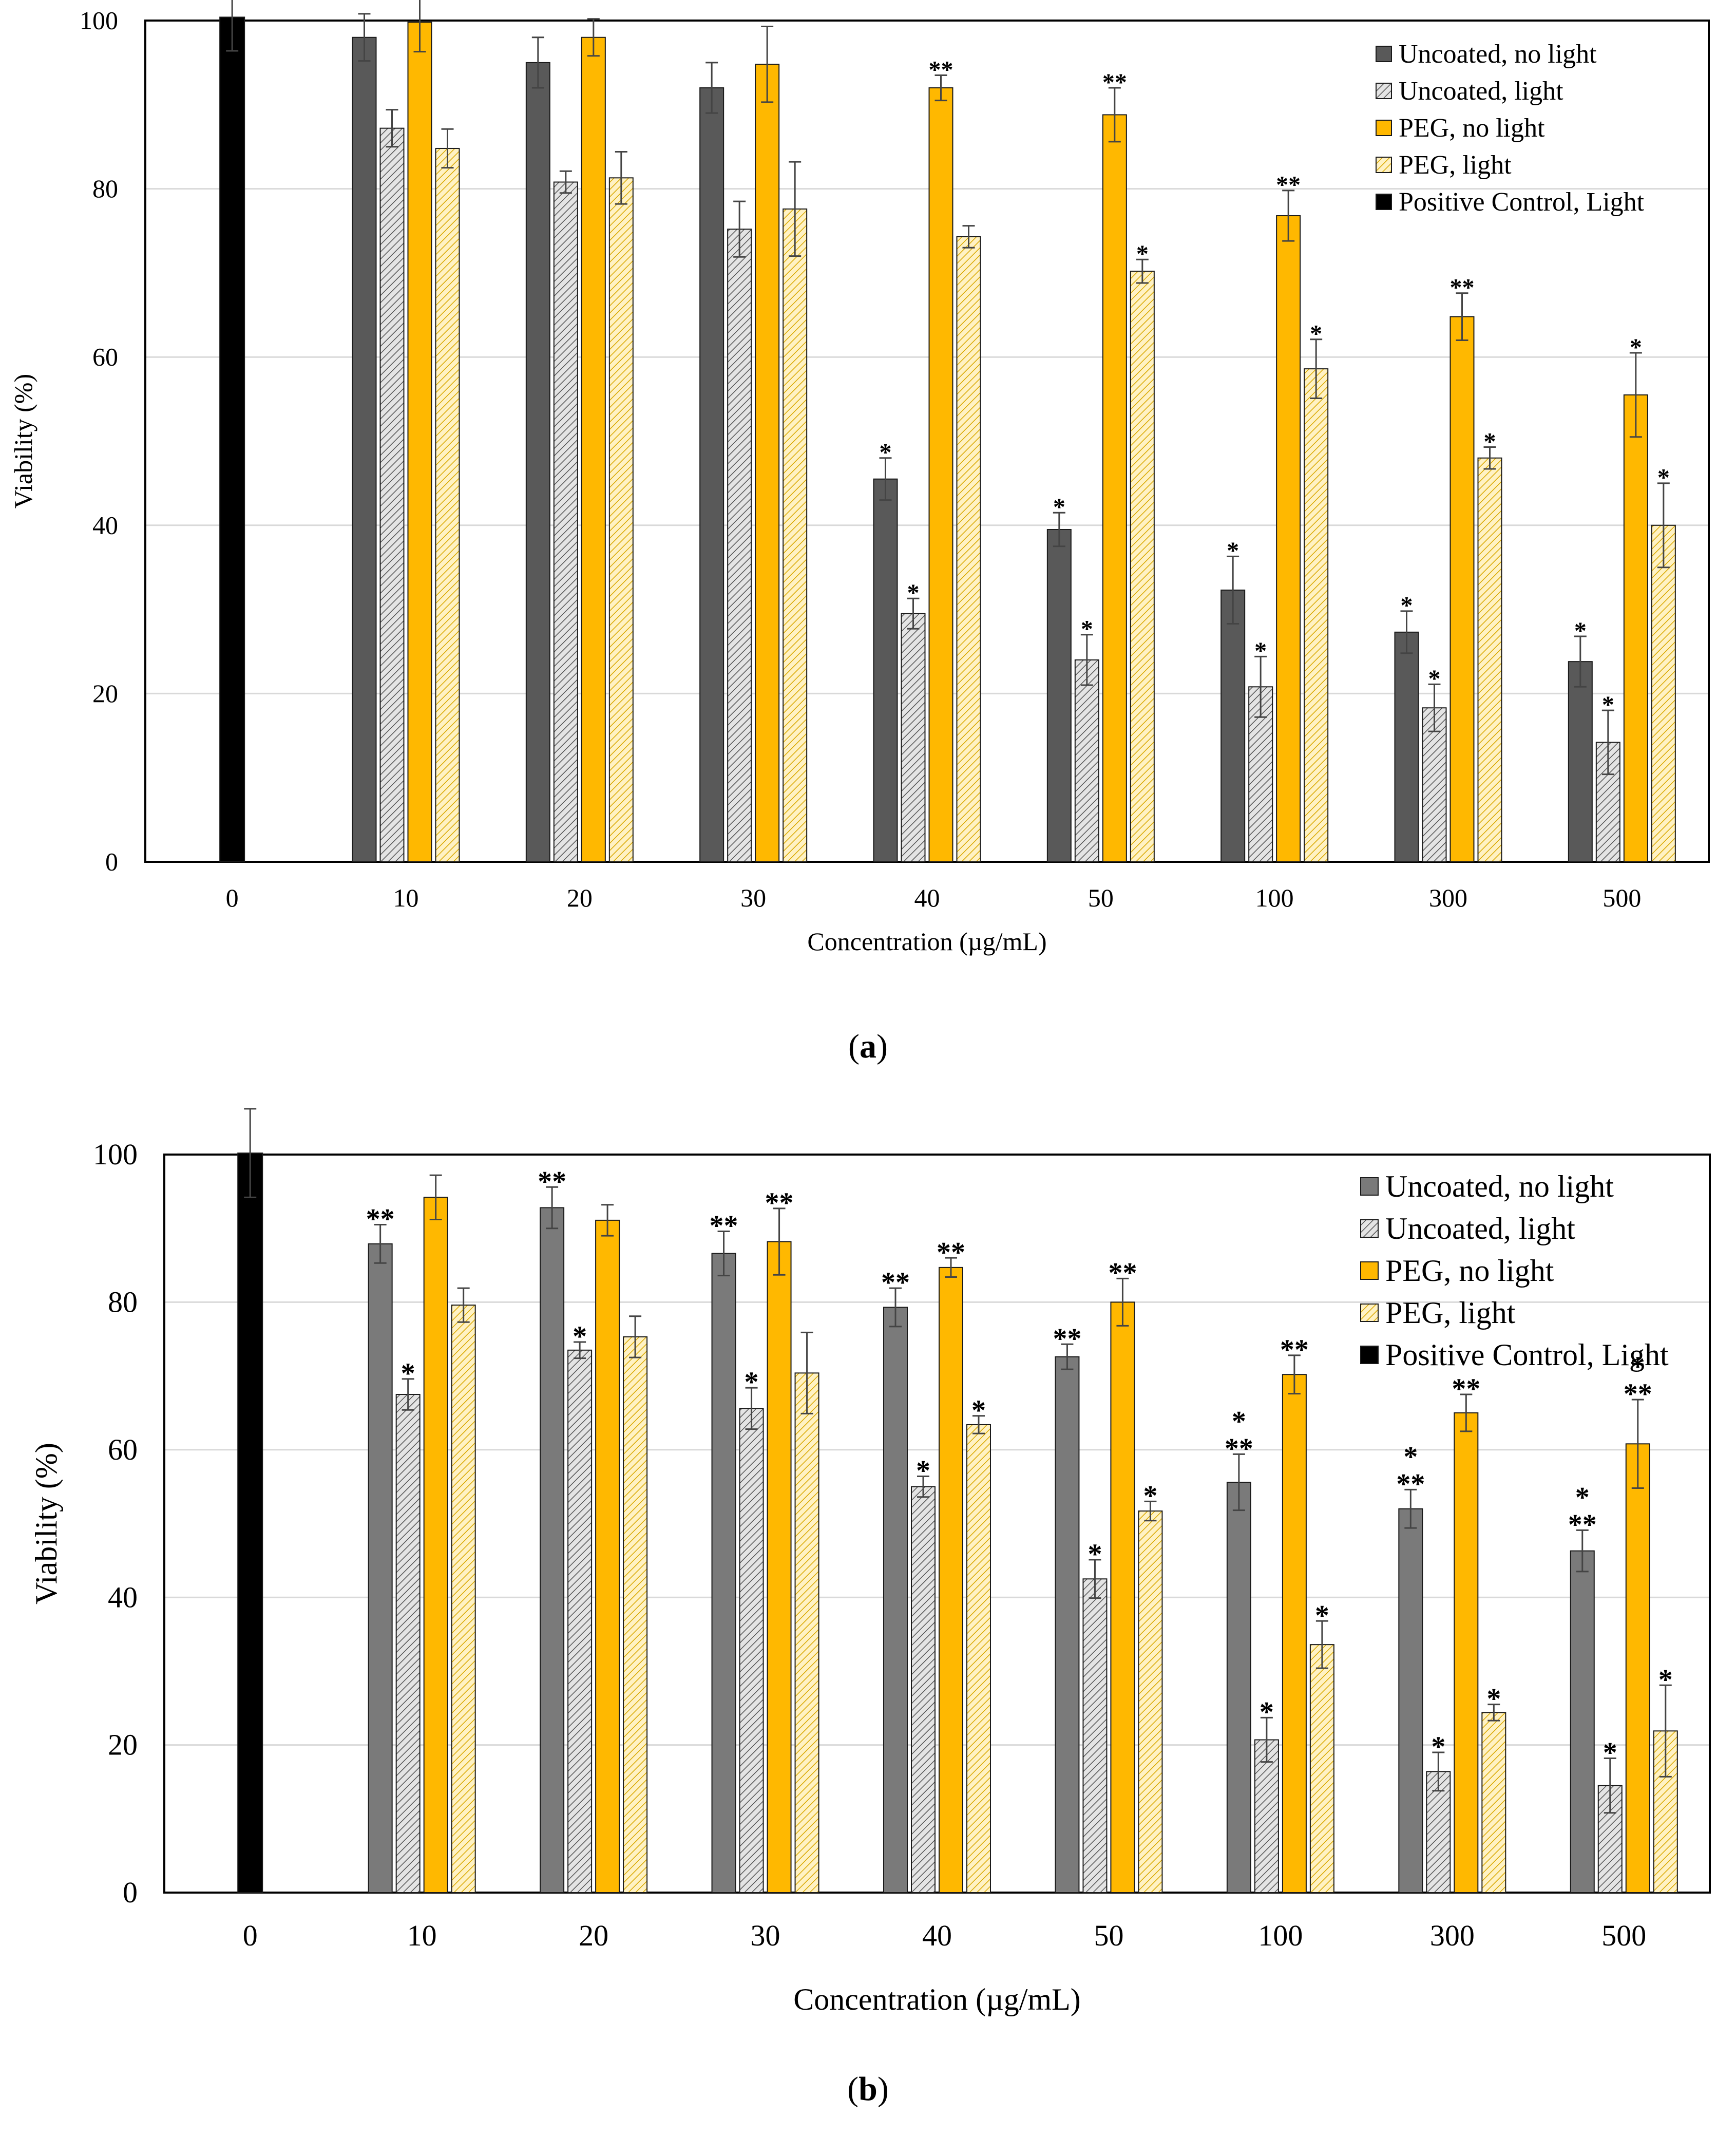 Image resolution: width=1736 pixels, height=2135 pixels. I want to click on panel-caption-a-letter: a, so click(868, 1046).